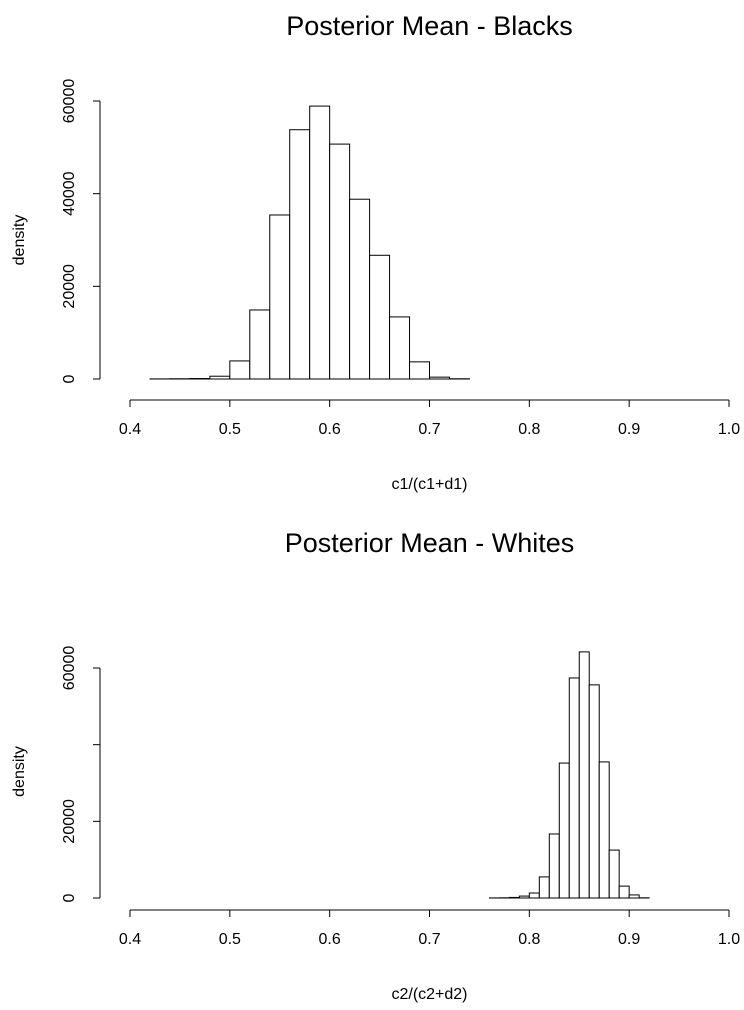  Describe the element at coordinates (69, 193) in the screenshot. I see `y-tick-label: 40000` at that location.